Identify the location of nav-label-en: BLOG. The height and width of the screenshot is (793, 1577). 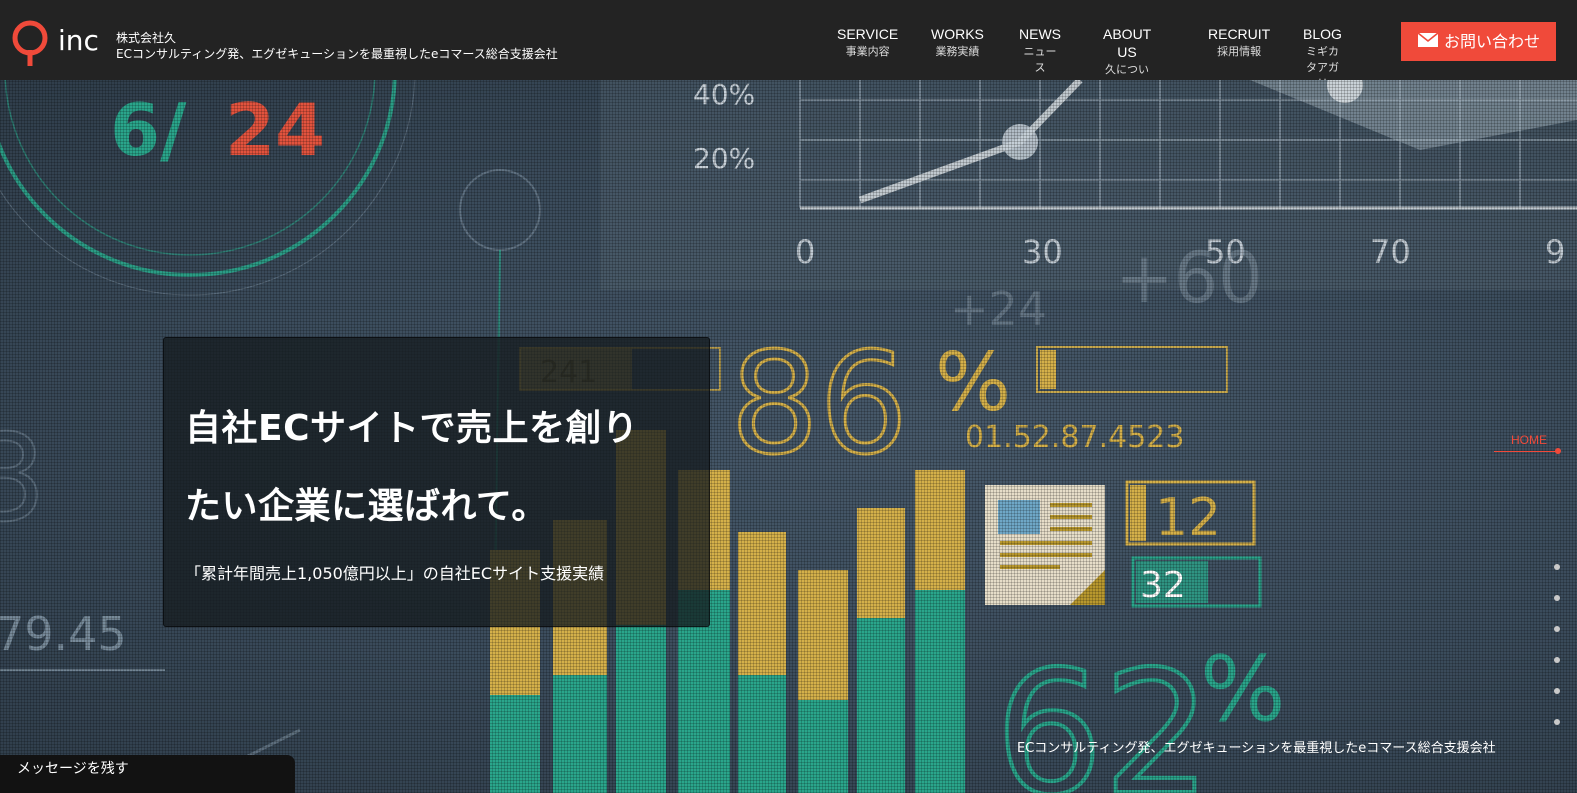
(1322, 34).